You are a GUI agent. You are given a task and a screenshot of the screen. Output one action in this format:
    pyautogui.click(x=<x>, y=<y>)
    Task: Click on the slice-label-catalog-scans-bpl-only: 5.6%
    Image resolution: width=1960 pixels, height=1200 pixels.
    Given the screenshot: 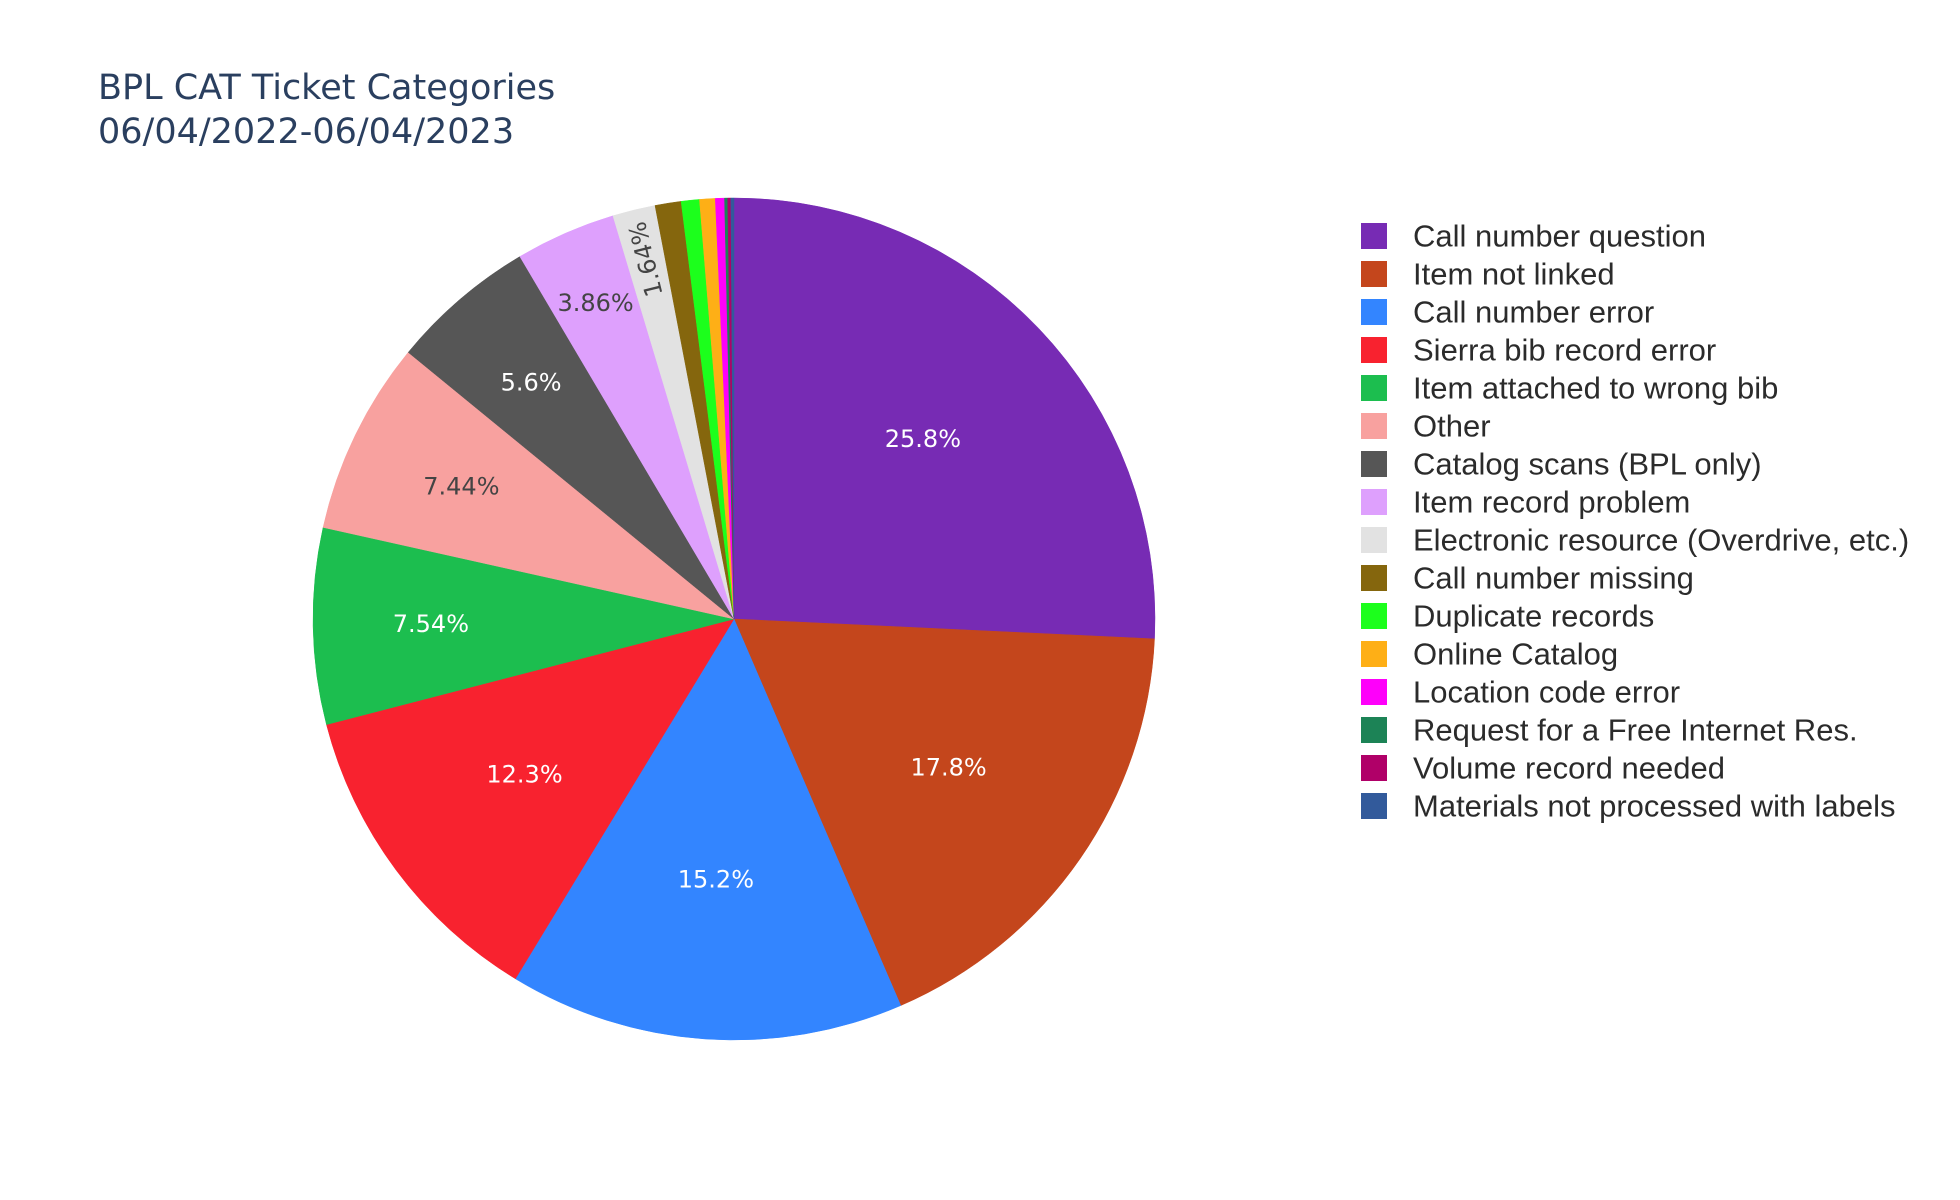 What is the action you would take?
    pyautogui.click(x=531, y=383)
    